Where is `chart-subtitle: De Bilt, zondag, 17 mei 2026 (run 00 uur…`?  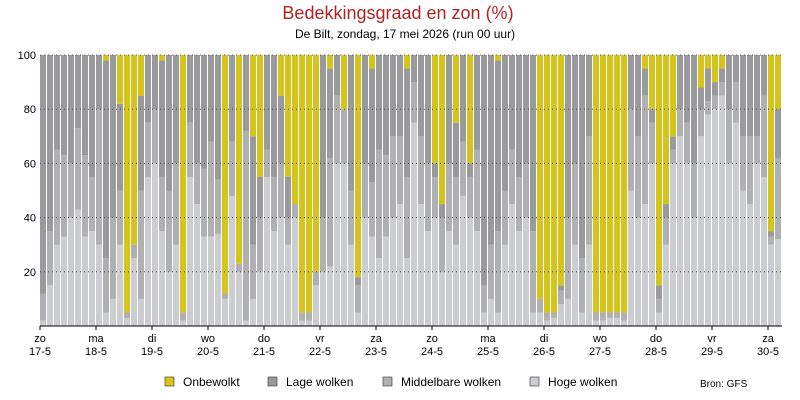 chart-subtitle: De Bilt, zondag, 17 mei 2026 (run 00 uur… is located at coordinates (405, 34).